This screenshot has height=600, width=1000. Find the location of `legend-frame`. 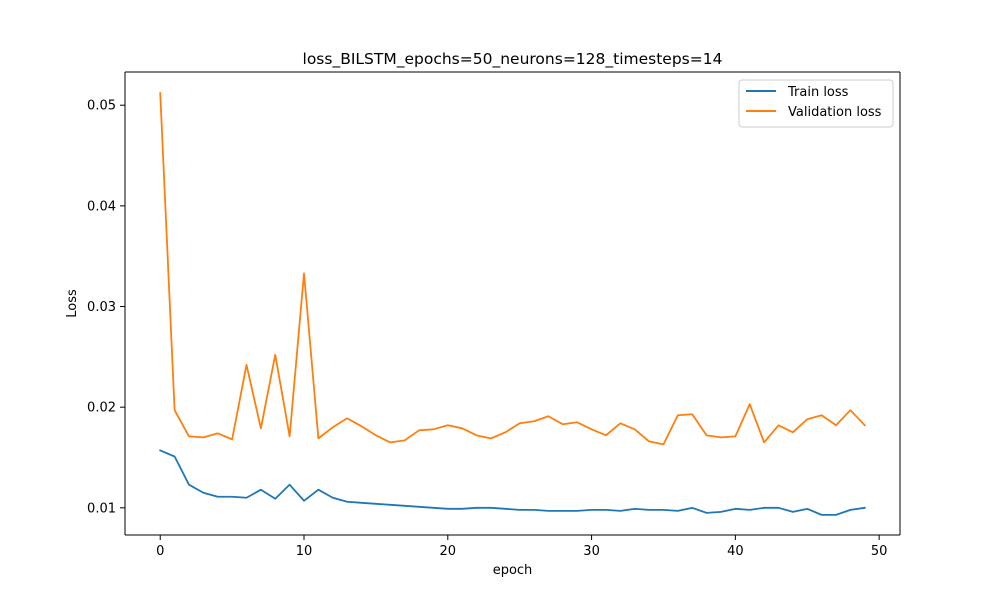

legend-frame is located at coordinates (816, 103).